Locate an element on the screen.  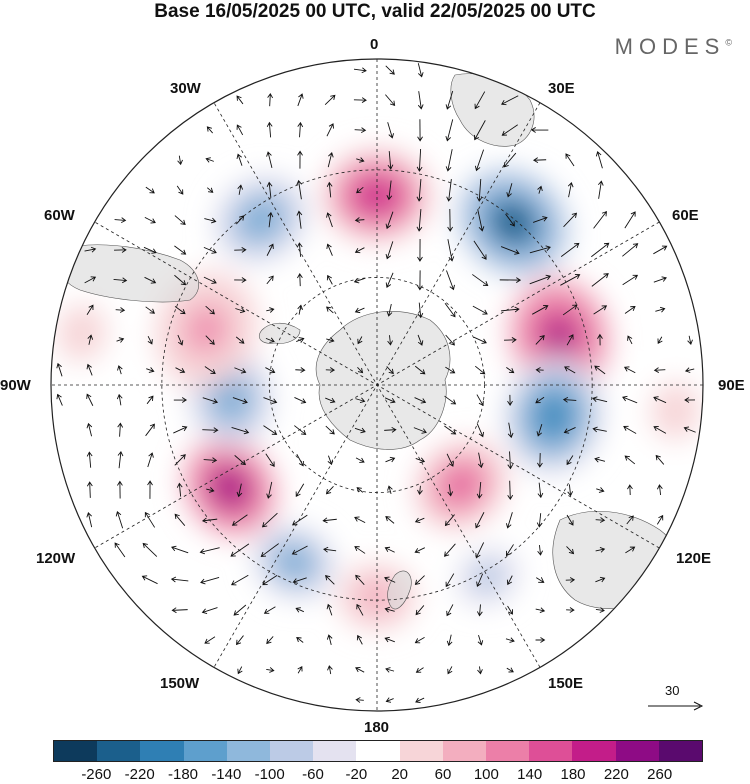
label-lon-150e: 150E is located at coordinates (566, 683).